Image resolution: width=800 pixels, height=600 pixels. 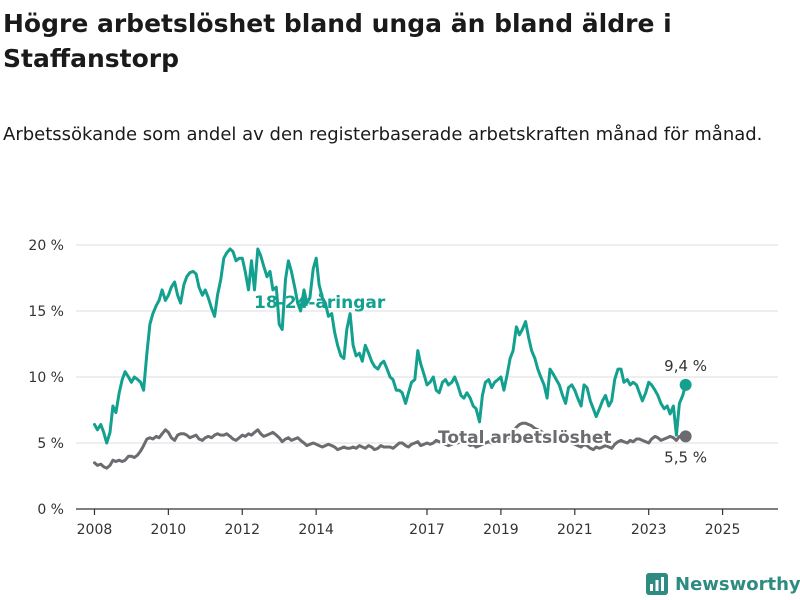 I want to click on end-marker-youth, so click(x=685, y=384).